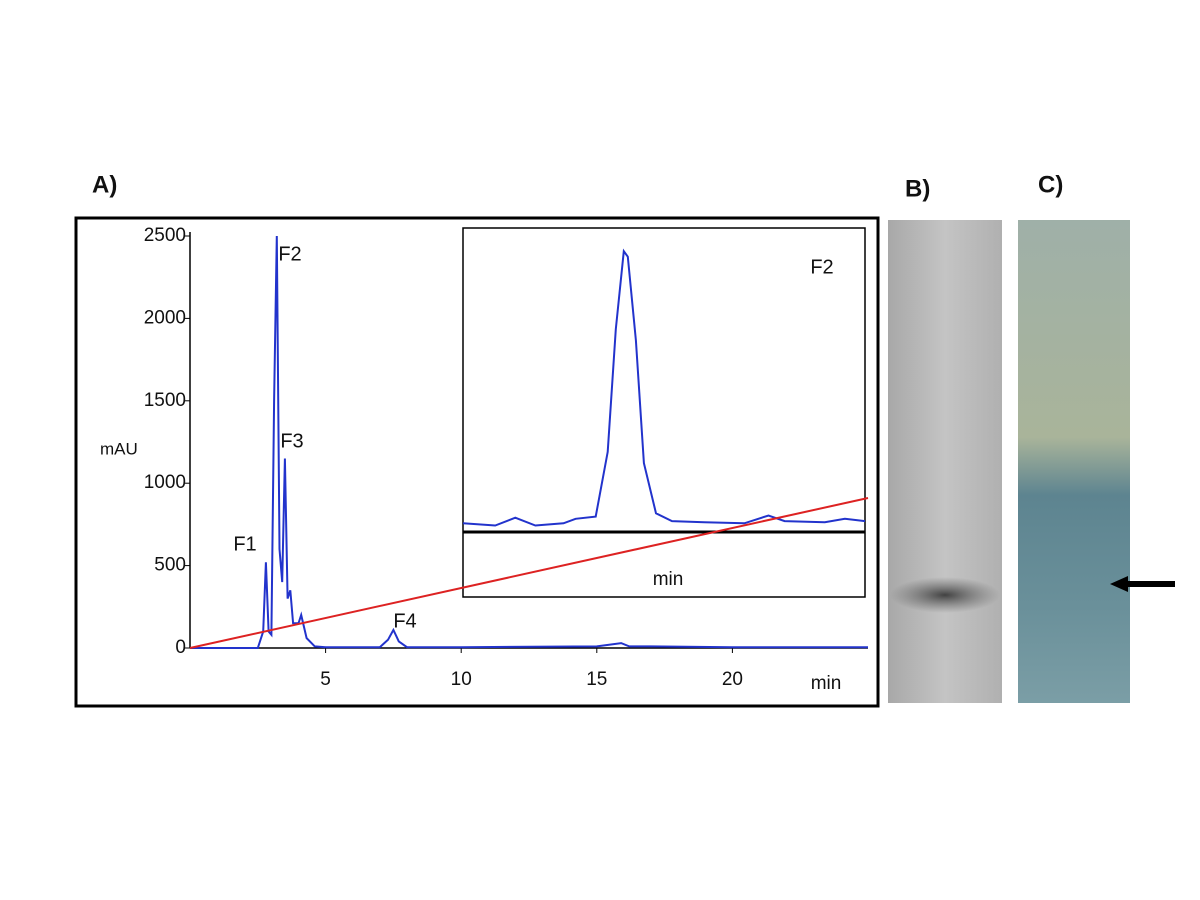 This screenshot has height=900, width=1200. I want to click on panel-label: A), so click(104, 184).